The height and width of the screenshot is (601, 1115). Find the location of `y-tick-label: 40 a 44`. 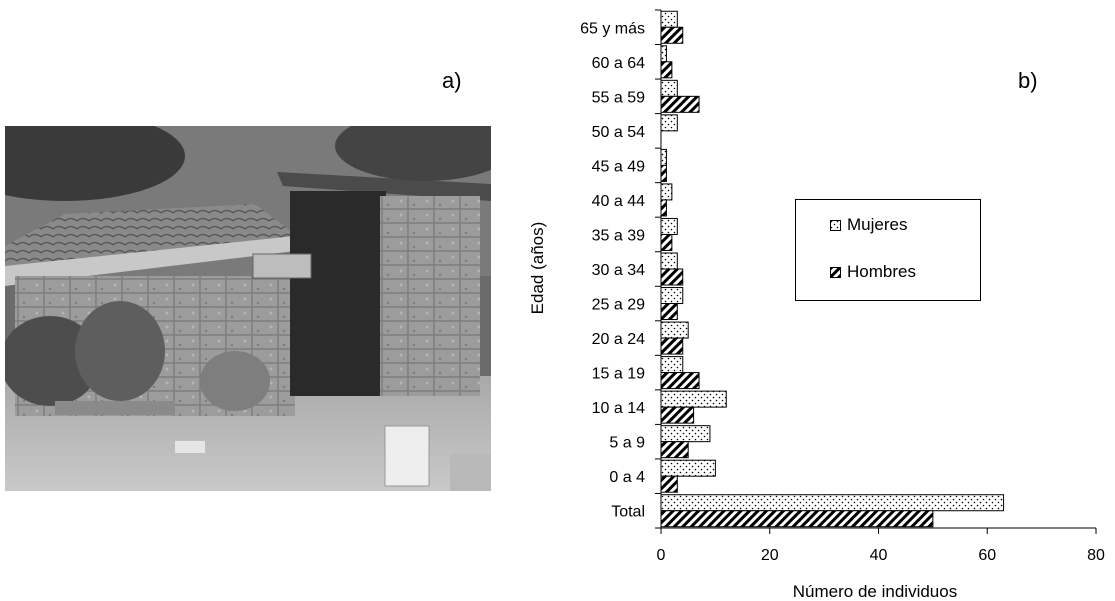

y-tick-label: 40 a 44 is located at coordinates (618, 201).